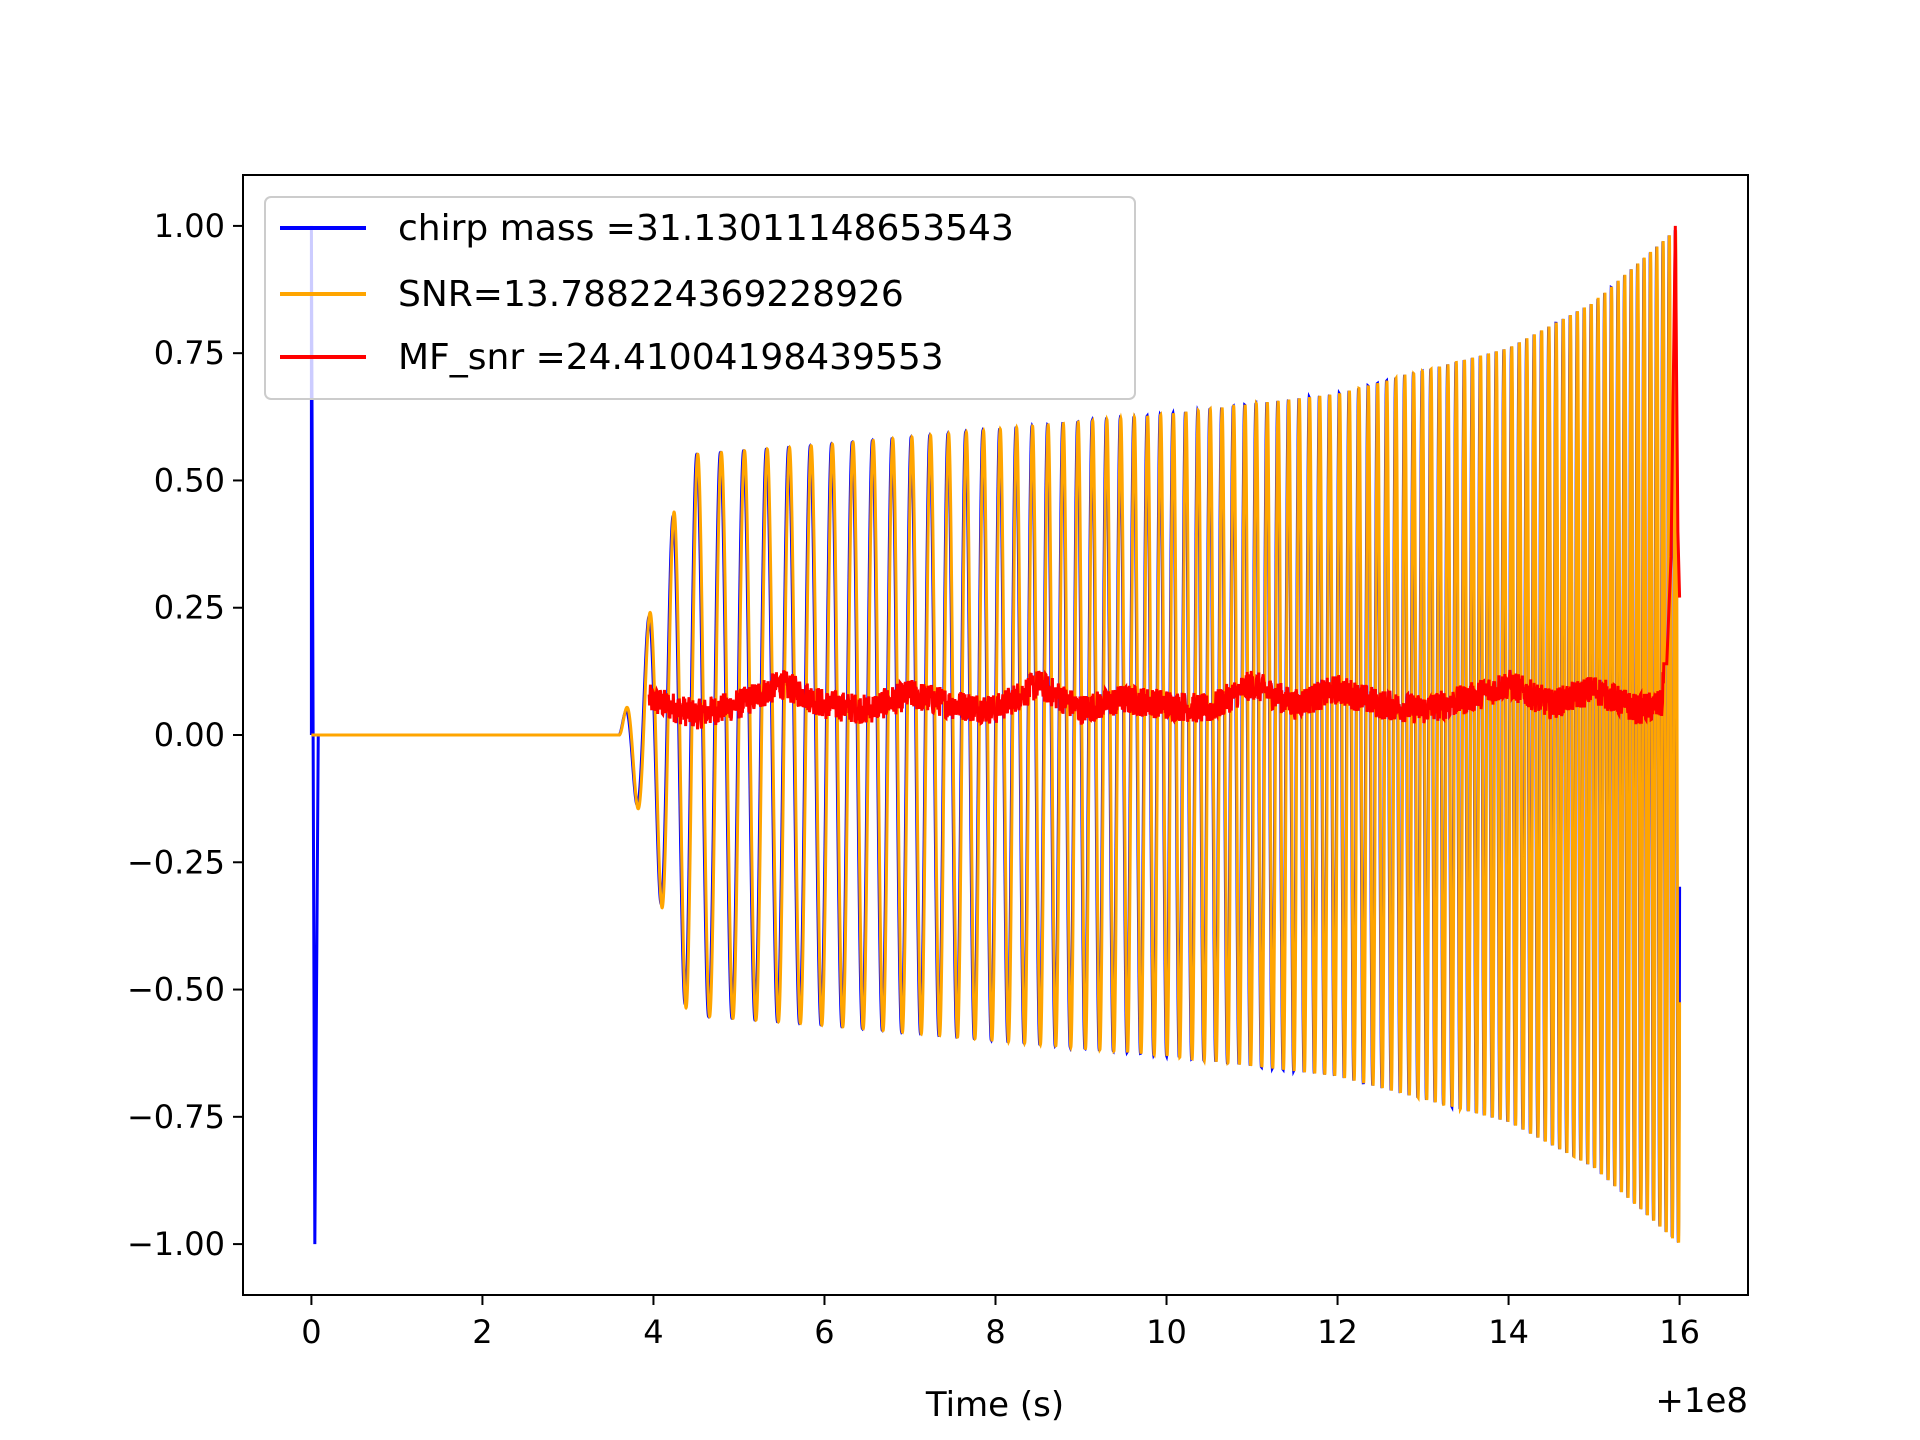 The width and height of the screenshot is (1920, 1440). Describe the element at coordinates (189, 226) in the screenshot. I see `y-tick-label: 1.00` at that location.